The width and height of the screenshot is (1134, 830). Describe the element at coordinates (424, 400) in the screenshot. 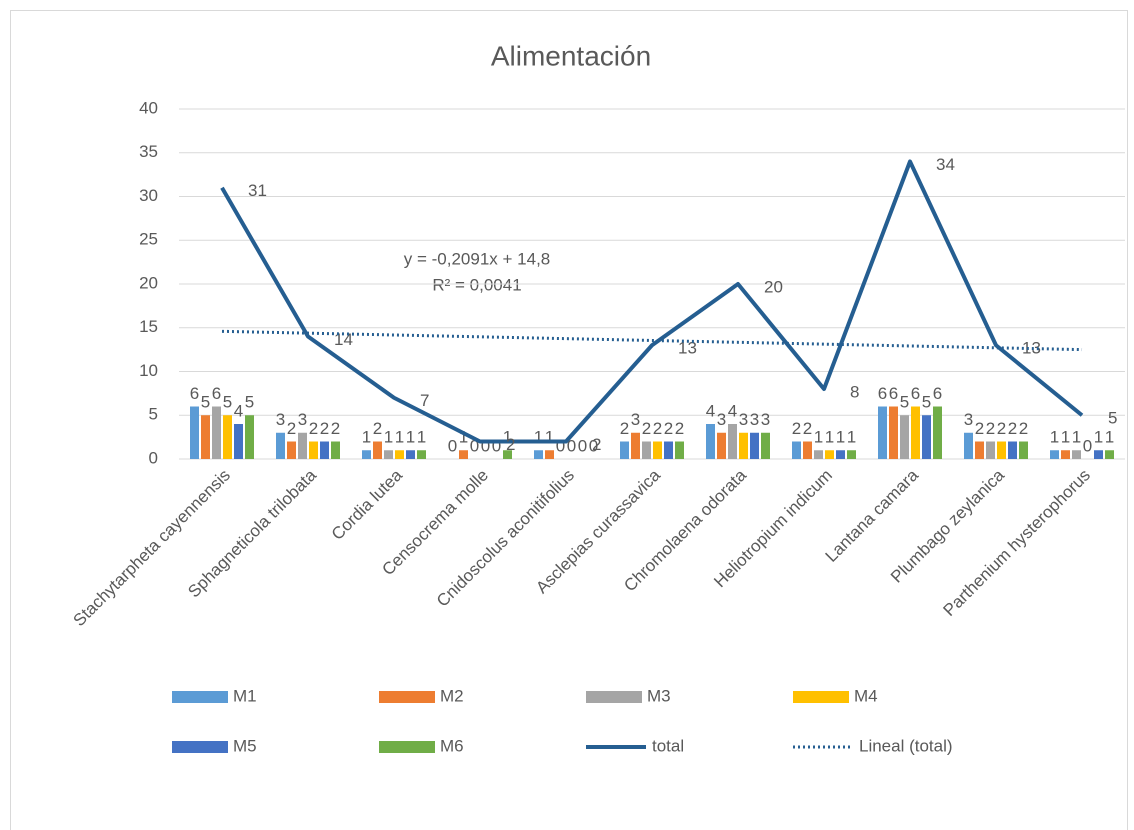

I see `line-value-label: 7` at that location.